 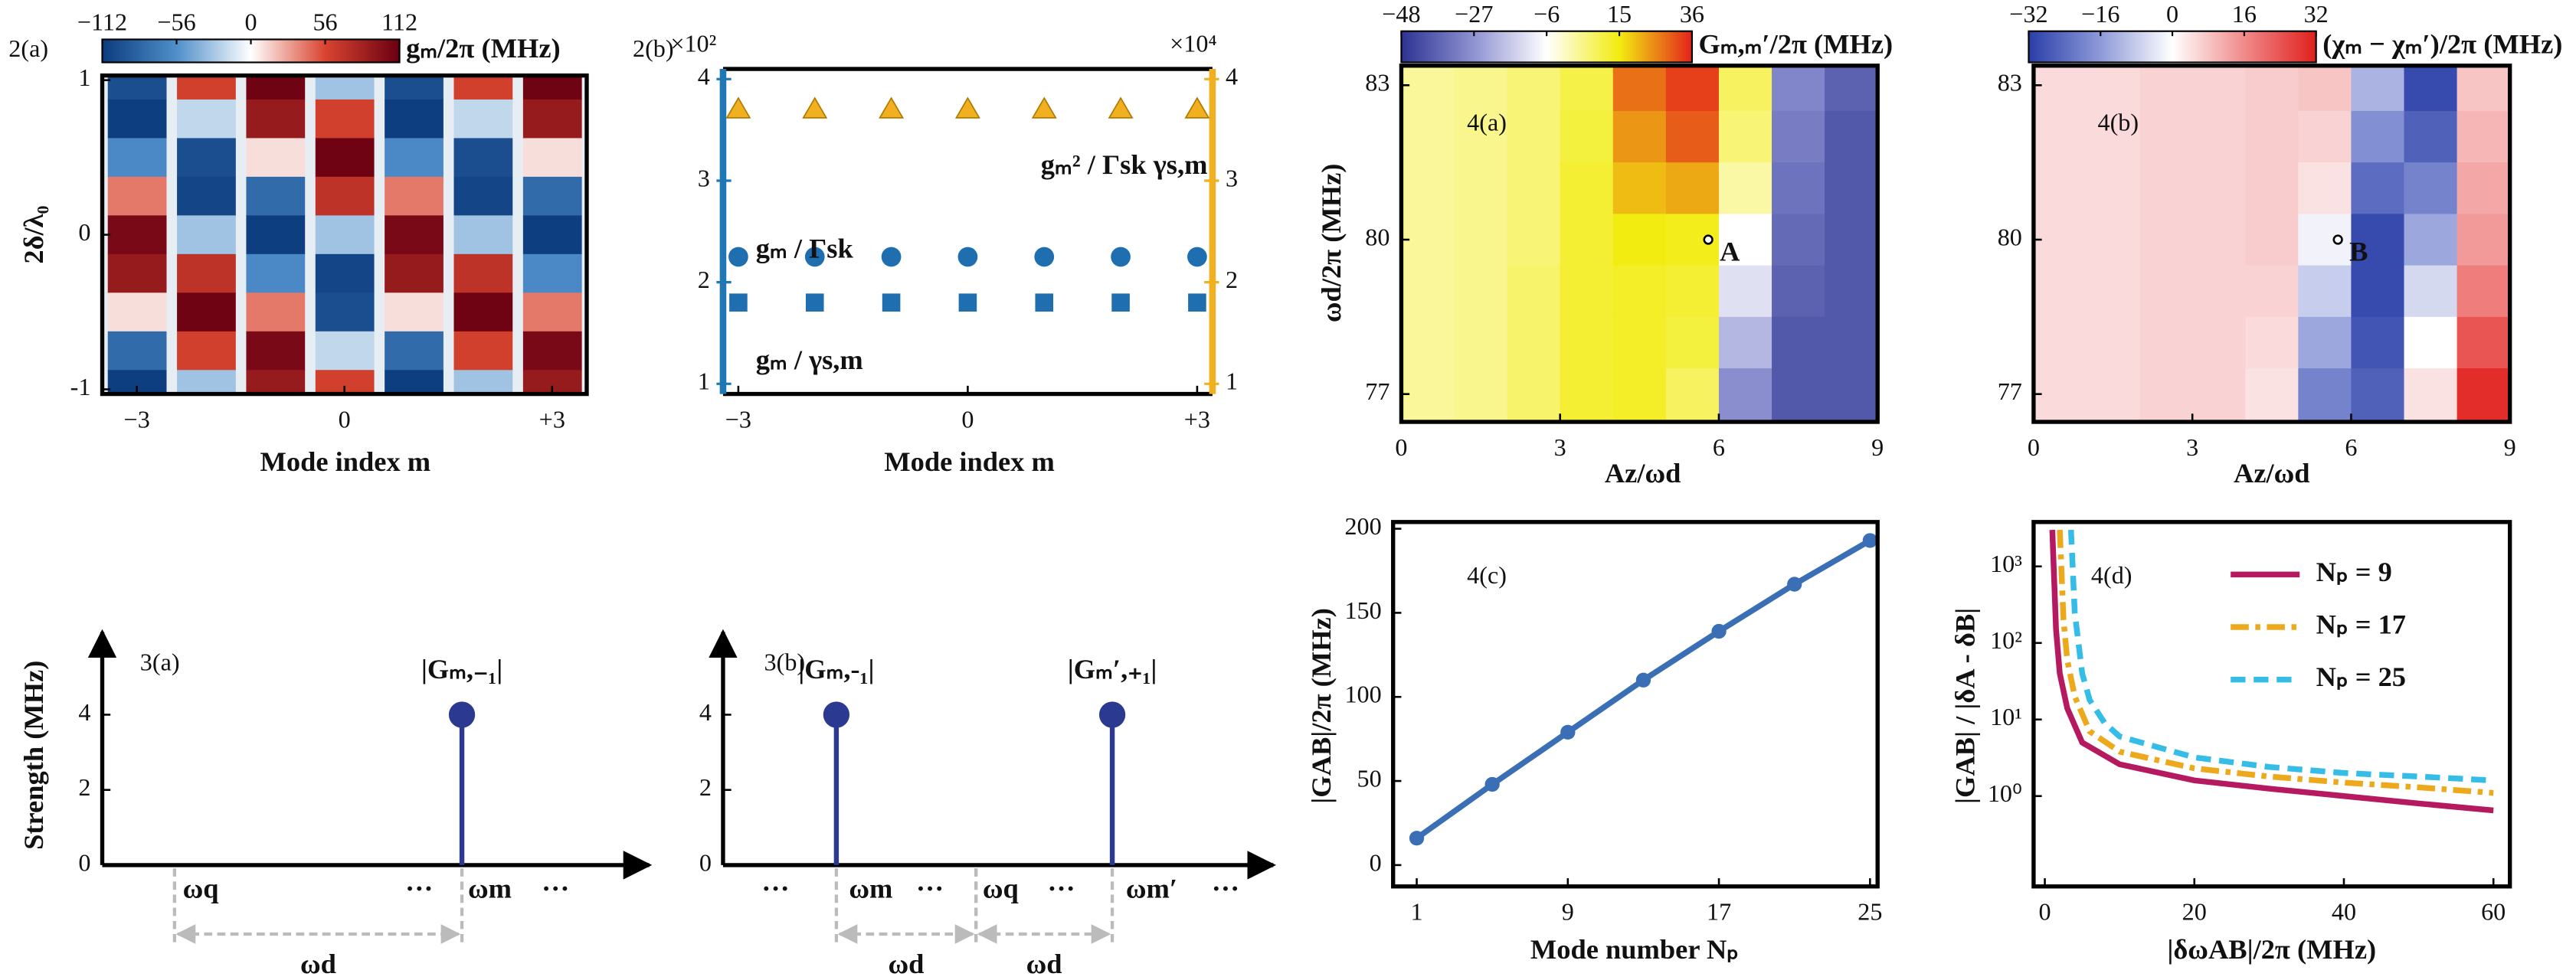 What do you see at coordinates (137, 419) in the screenshot?
I see `x-tick-label: −3` at bounding box center [137, 419].